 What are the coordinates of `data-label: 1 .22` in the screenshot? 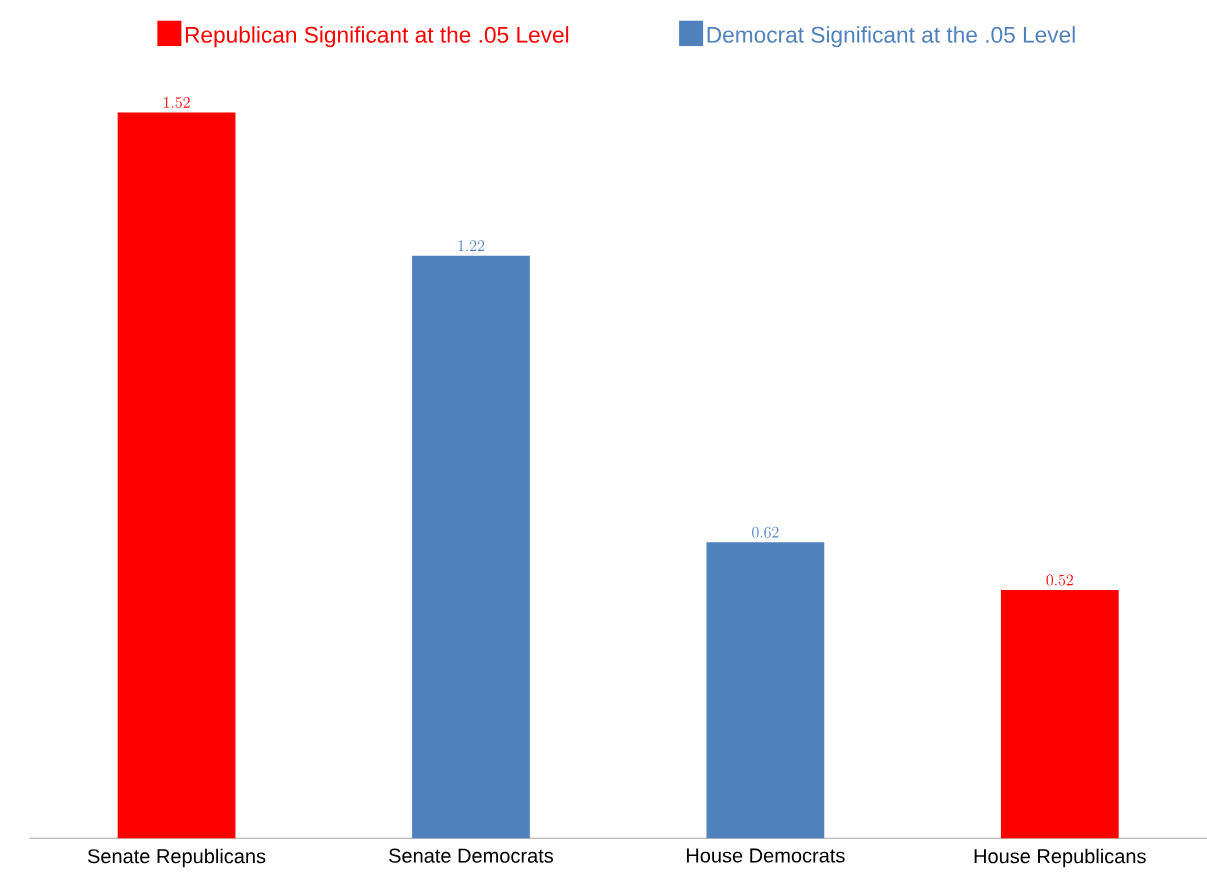 It's located at (471, 245).